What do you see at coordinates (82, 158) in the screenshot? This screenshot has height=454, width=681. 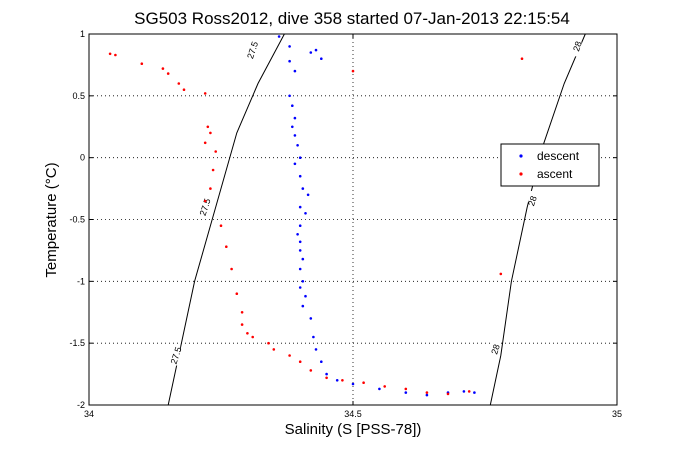 I see `y-tick-label: 0` at bounding box center [82, 158].